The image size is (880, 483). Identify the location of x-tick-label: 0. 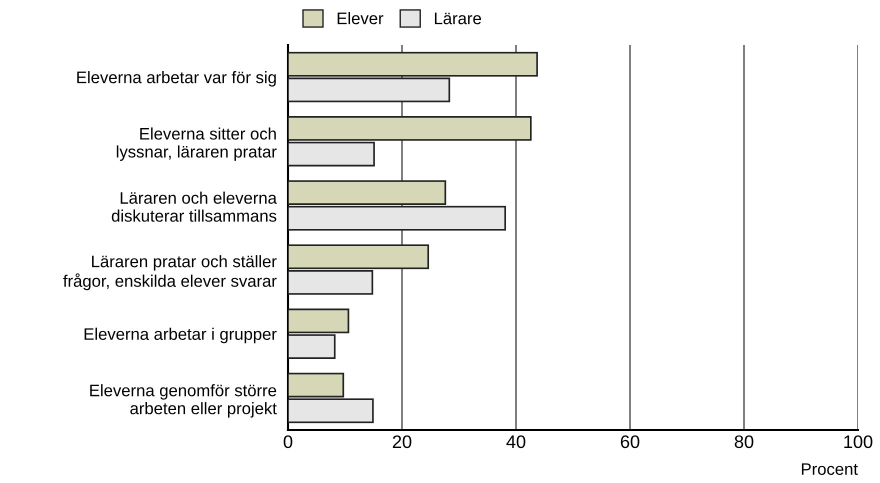
(288, 441).